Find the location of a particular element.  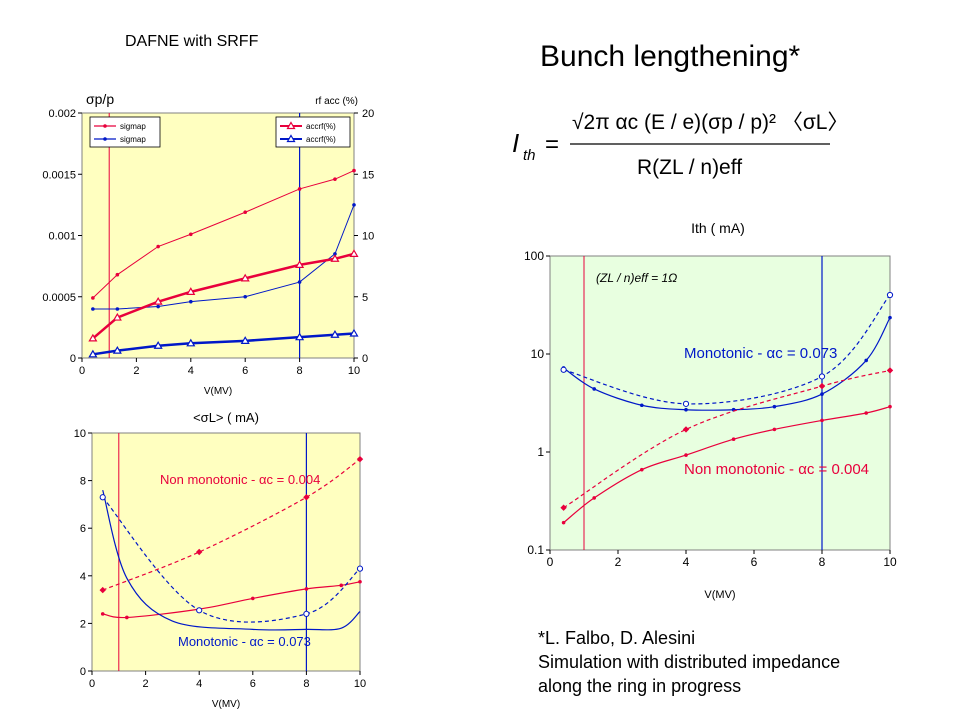

x-tick-label: 8 is located at coordinates (822, 562).